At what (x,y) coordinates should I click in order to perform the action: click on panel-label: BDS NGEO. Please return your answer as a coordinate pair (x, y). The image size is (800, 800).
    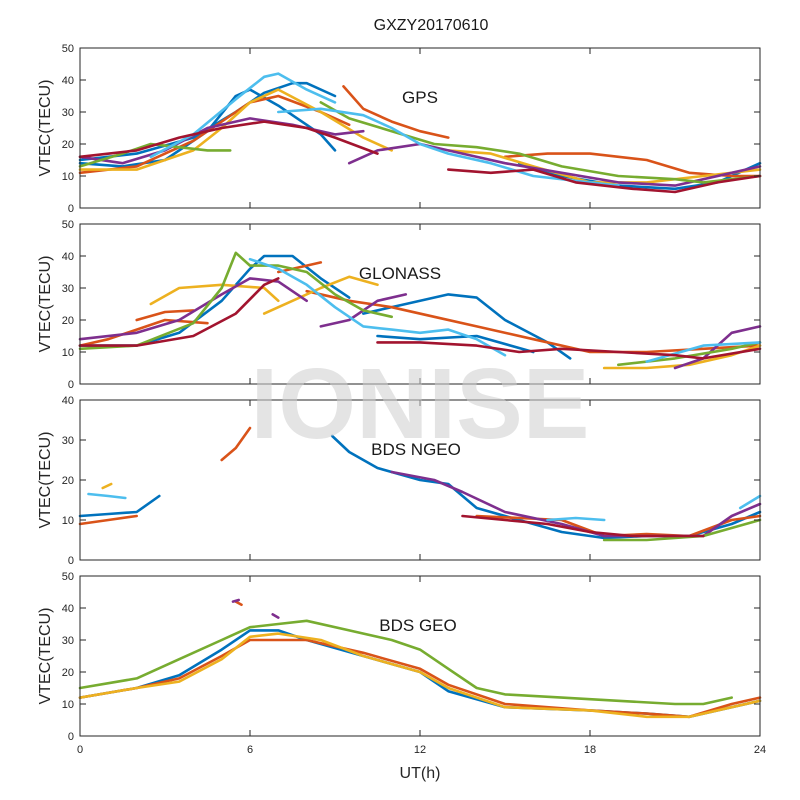
    Looking at the image, I should click on (416, 449).